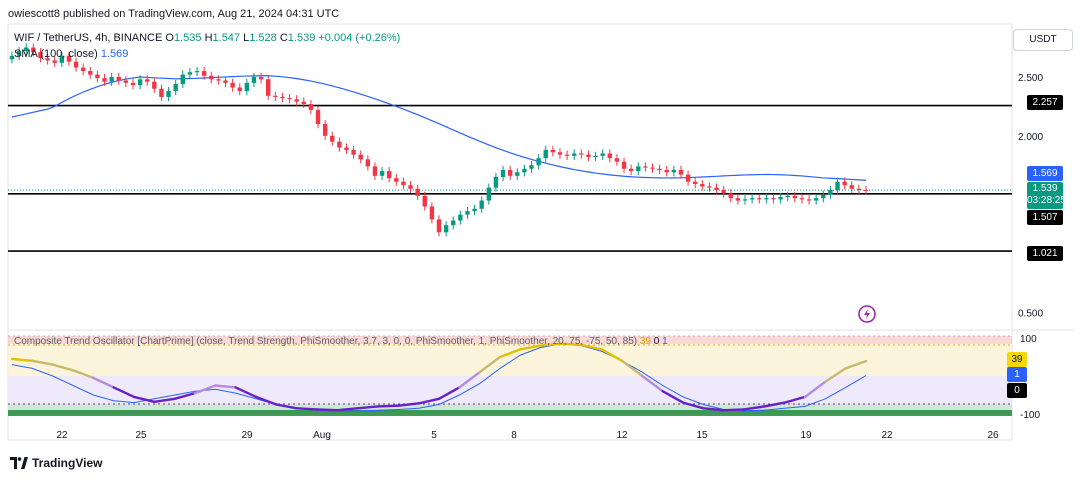 This screenshot has height=480, width=1080. I want to click on symbol-name: WIF / TetherUS, 4h, BINANCE, so click(88, 38).